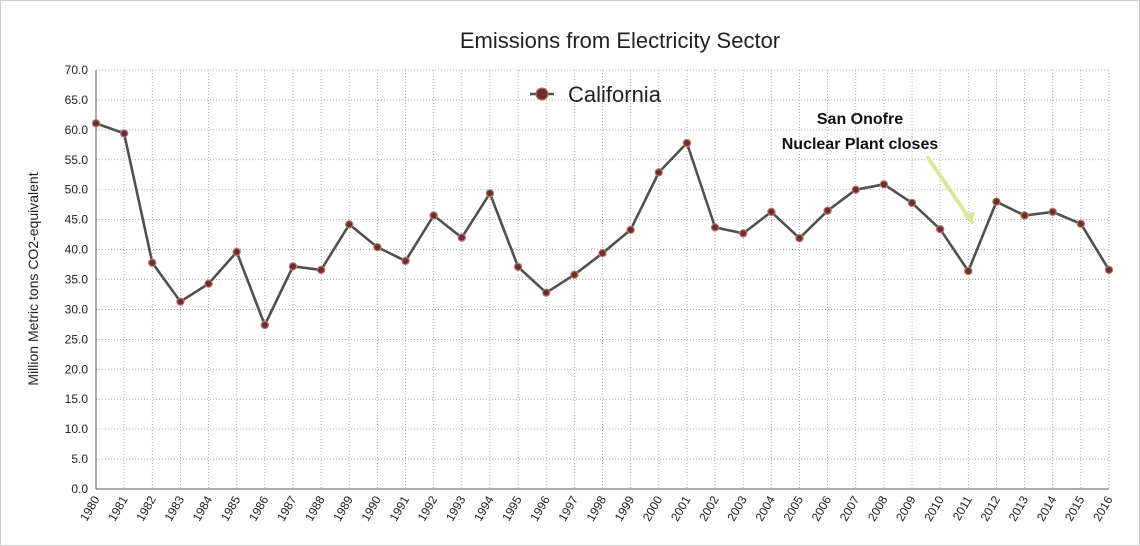 Image resolution: width=1140 pixels, height=546 pixels. Describe the element at coordinates (912, 203) in the screenshot. I see `data-point-2009` at that location.